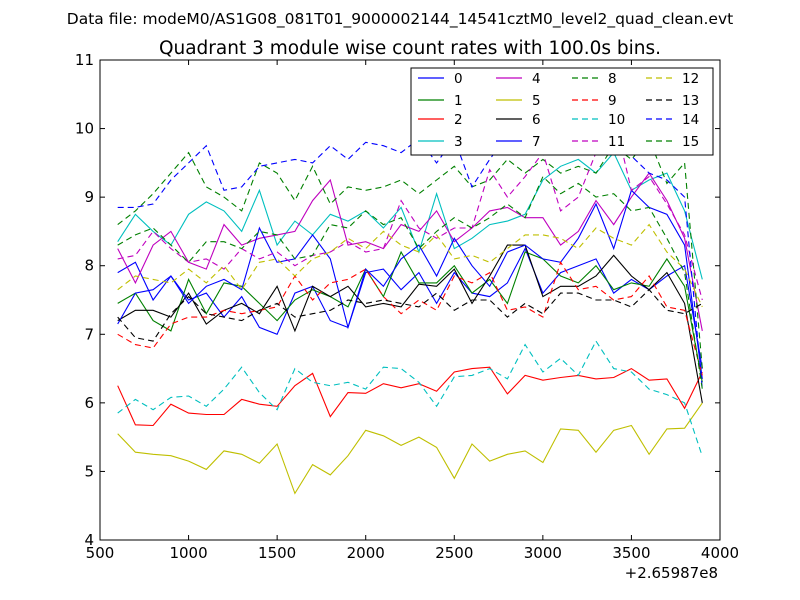 The image size is (800, 600). I want to click on legend-label: 0, so click(458, 79).